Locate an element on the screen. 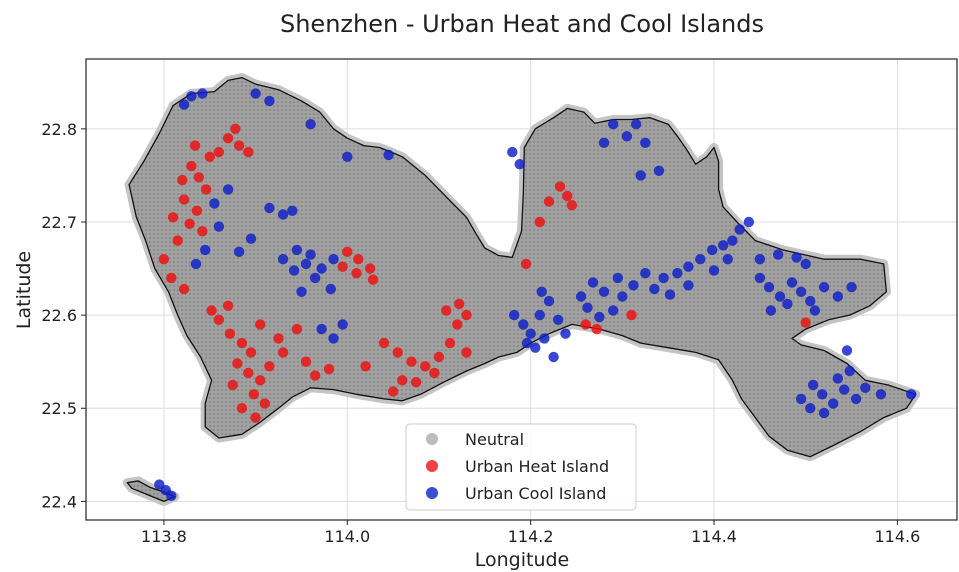 The image size is (959, 572). y-tick-label: 22.7 is located at coordinates (59, 222).